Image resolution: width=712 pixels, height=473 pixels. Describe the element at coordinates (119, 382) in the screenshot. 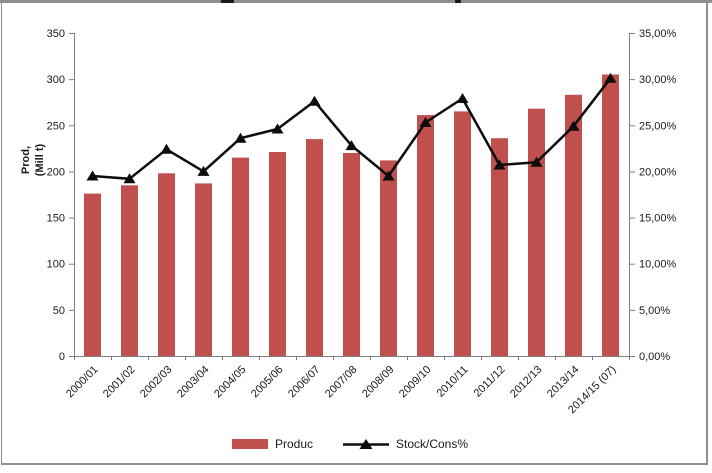

I see `x-axis-label: 2001/02` at that location.